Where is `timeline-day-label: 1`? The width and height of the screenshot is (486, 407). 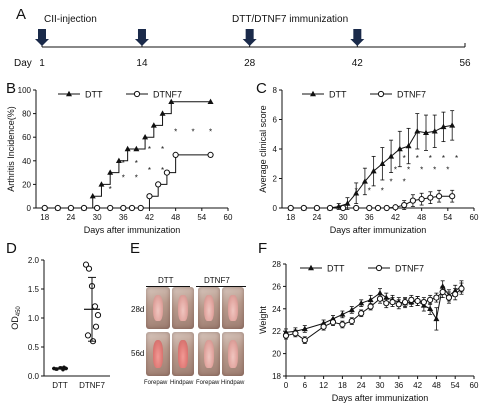 timeline-day-label: 1 is located at coordinates (42, 63).